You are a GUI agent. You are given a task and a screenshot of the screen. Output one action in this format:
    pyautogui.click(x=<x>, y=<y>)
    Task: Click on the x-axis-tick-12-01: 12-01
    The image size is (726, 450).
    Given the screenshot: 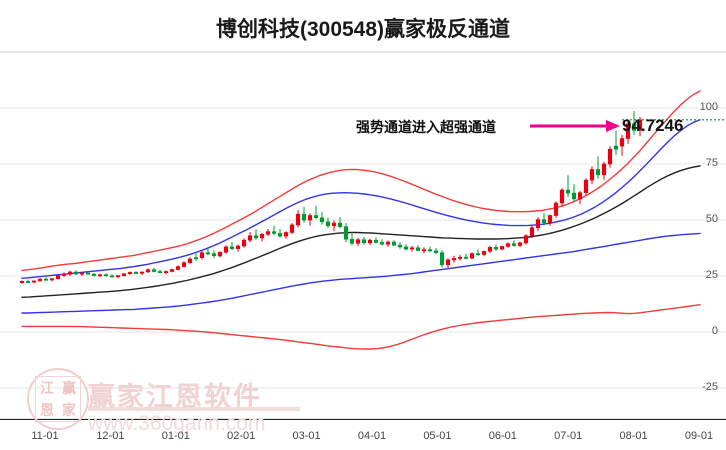 What is the action you would take?
    pyautogui.click(x=110, y=436)
    